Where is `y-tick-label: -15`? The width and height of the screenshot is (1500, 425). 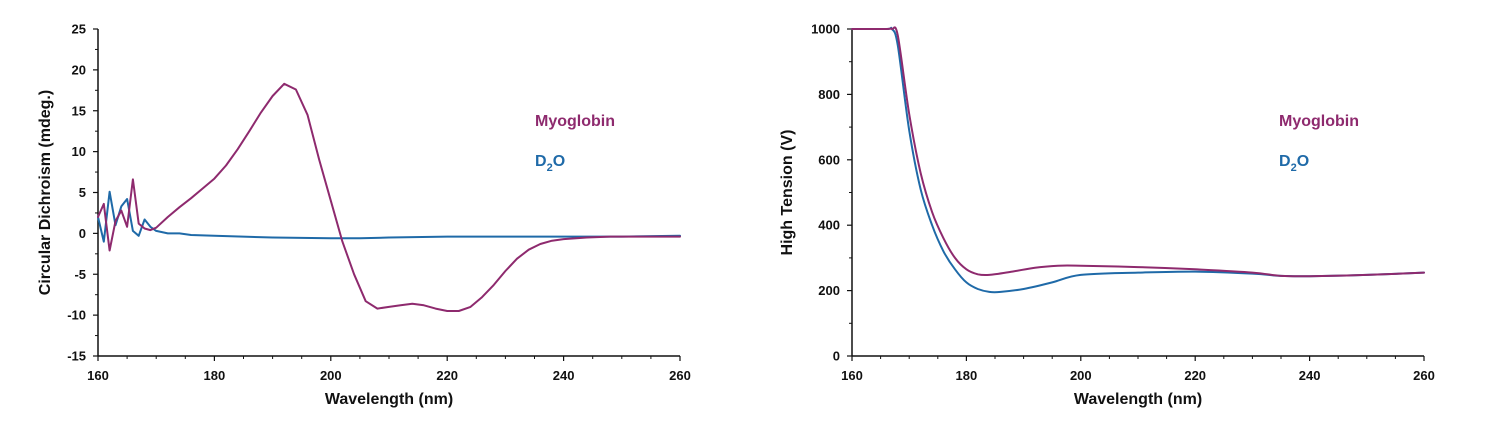 y-tick-label: -15 is located at coordinates (76, 356).